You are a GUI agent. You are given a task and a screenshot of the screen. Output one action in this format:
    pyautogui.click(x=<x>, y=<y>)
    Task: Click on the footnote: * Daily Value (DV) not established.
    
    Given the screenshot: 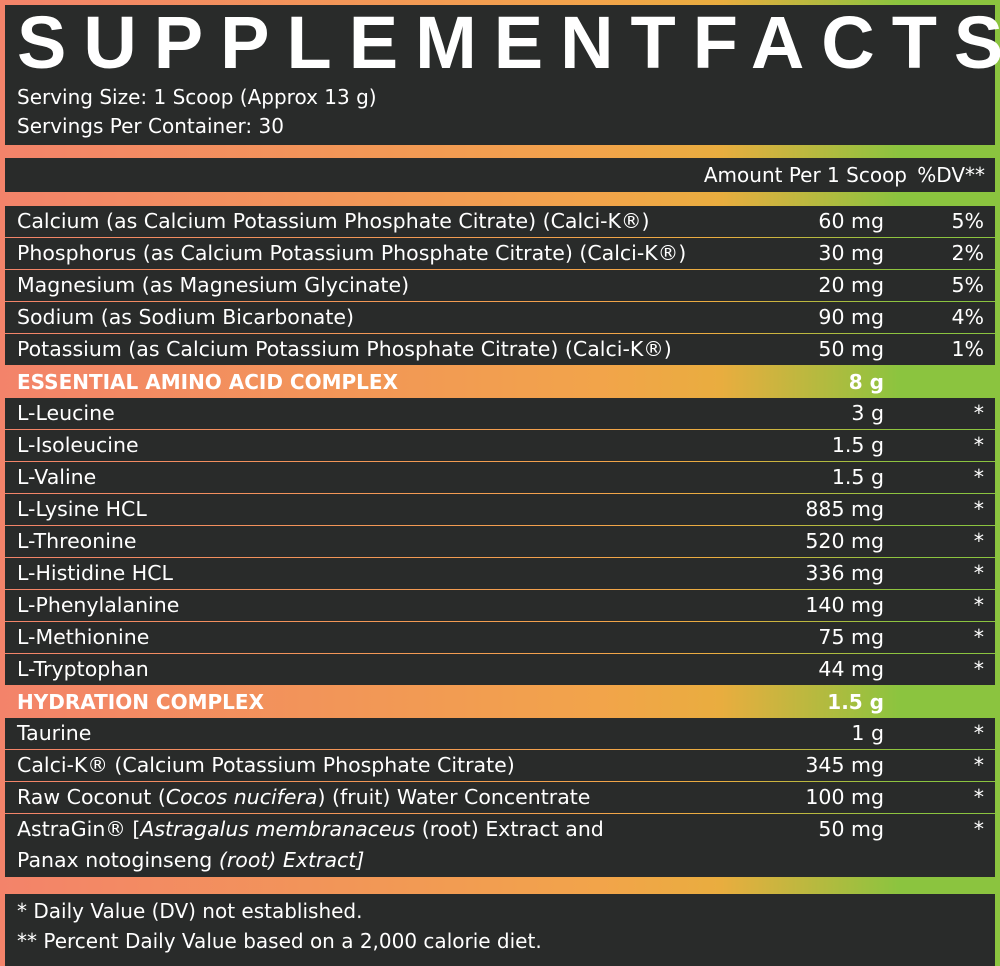 What is the action you would take?
    pyautogui.click(x=190, y=911)
    